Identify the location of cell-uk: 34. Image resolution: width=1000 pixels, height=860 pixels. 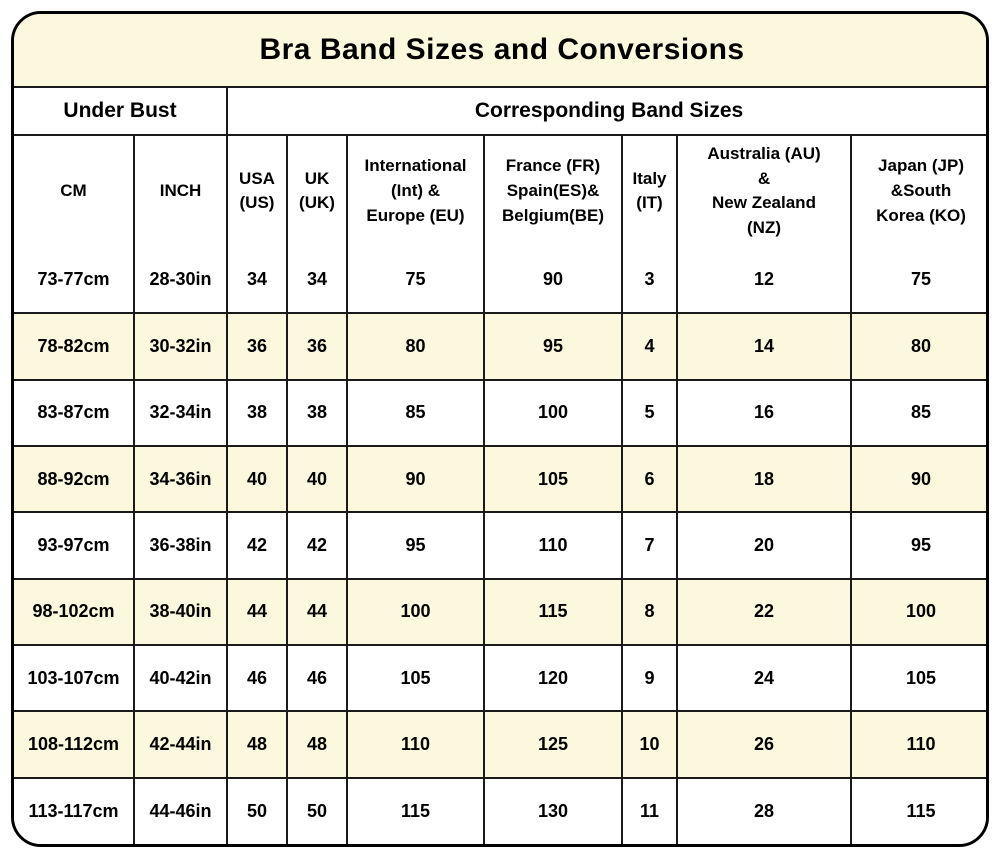
(317, 281).